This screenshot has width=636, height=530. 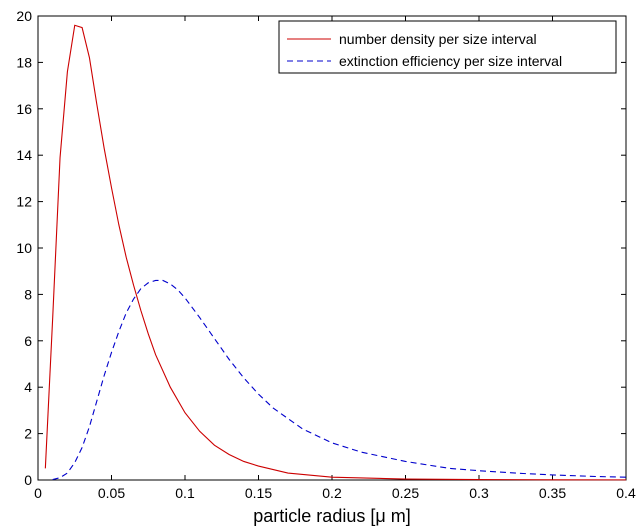 What do you see at coordinates (479, 493) in the screenshot?
I see `x-tick-label: 0.3` at bounding box center [479, 493].